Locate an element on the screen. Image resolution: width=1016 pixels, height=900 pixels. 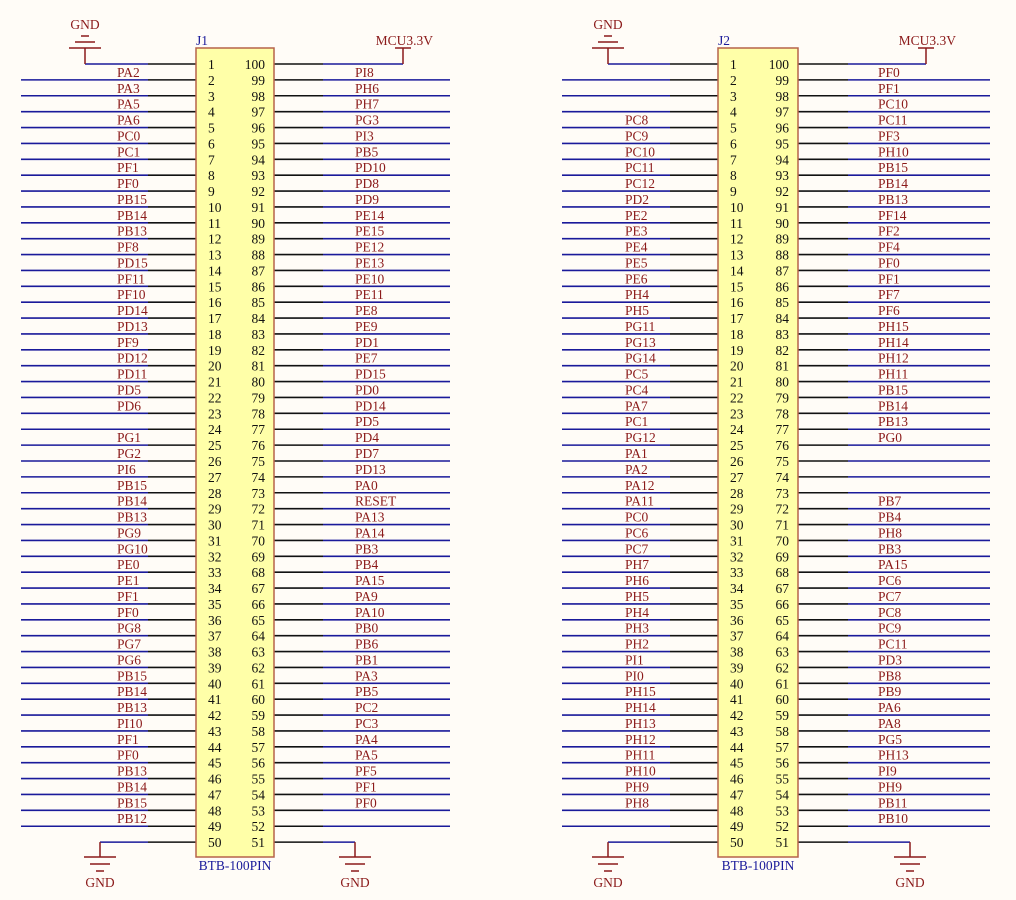
net-label: PB4 is located at coordinates (890, 517).